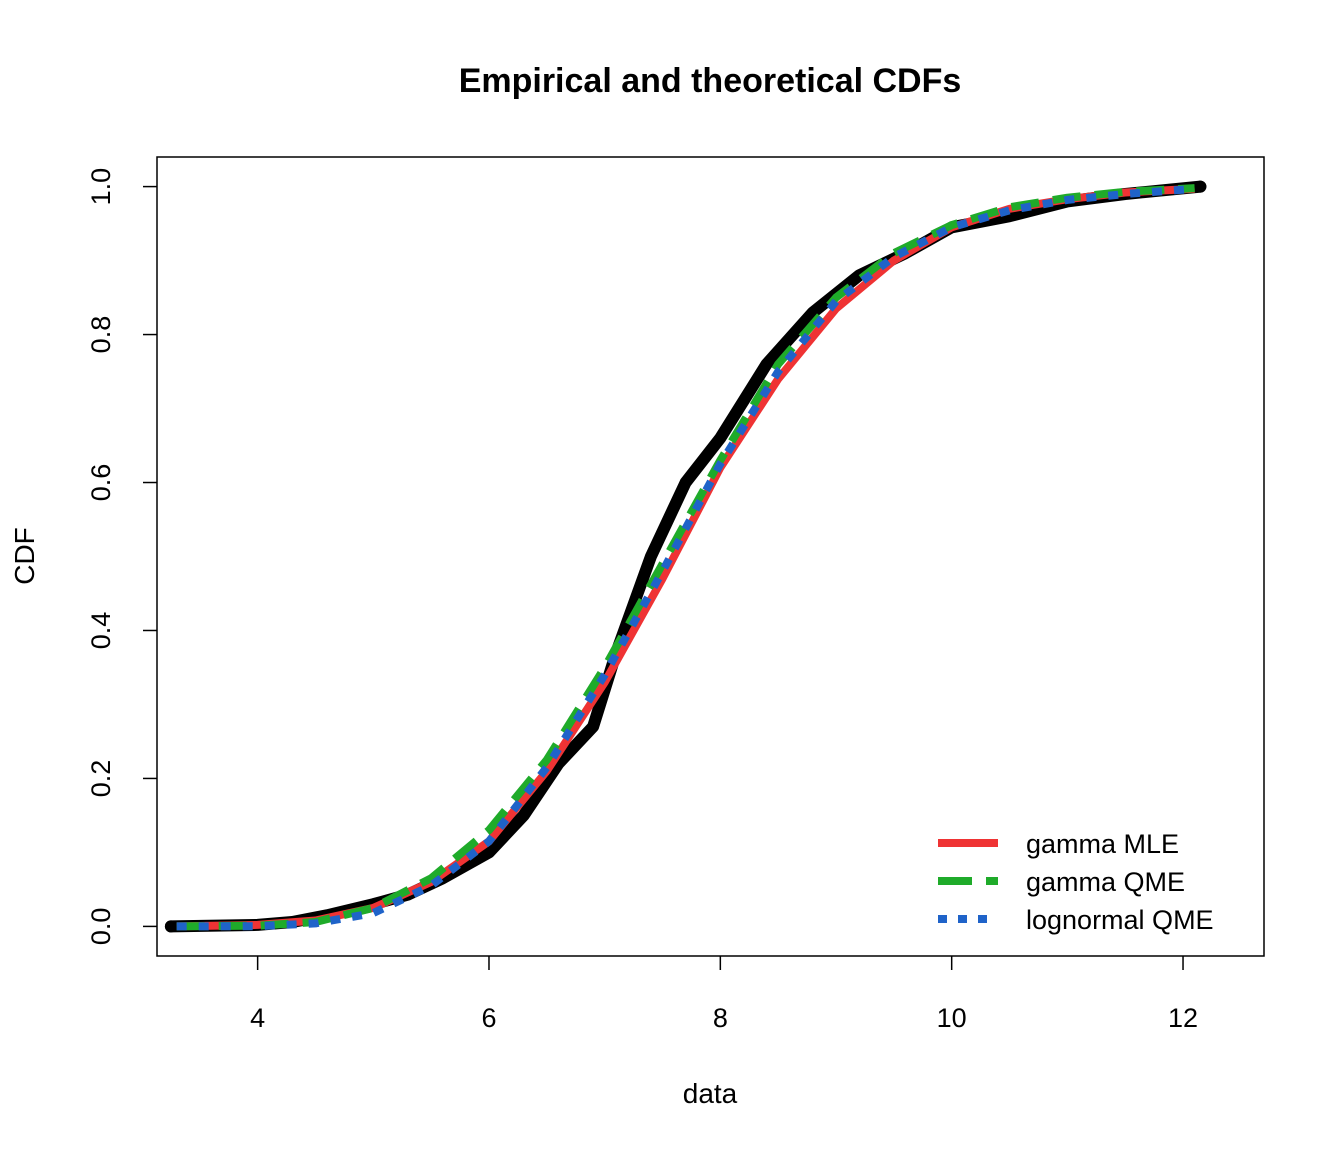  What do you see at coordinates (101, 335) in the screenshot?
I see `y-tick-label: 0.8` at bounding box center [101, 335].